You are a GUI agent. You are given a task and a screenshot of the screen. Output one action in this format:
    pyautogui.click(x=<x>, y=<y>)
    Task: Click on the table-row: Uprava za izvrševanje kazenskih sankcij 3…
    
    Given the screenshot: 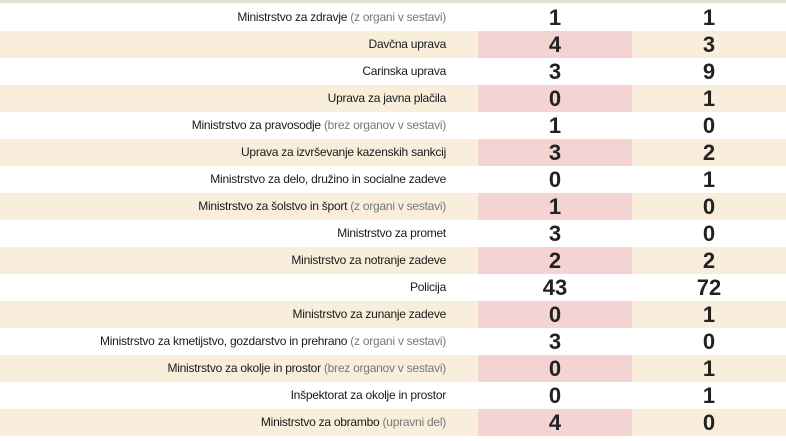 What is the action you would take?
    pyautogui.click(x=393, y=152)
    